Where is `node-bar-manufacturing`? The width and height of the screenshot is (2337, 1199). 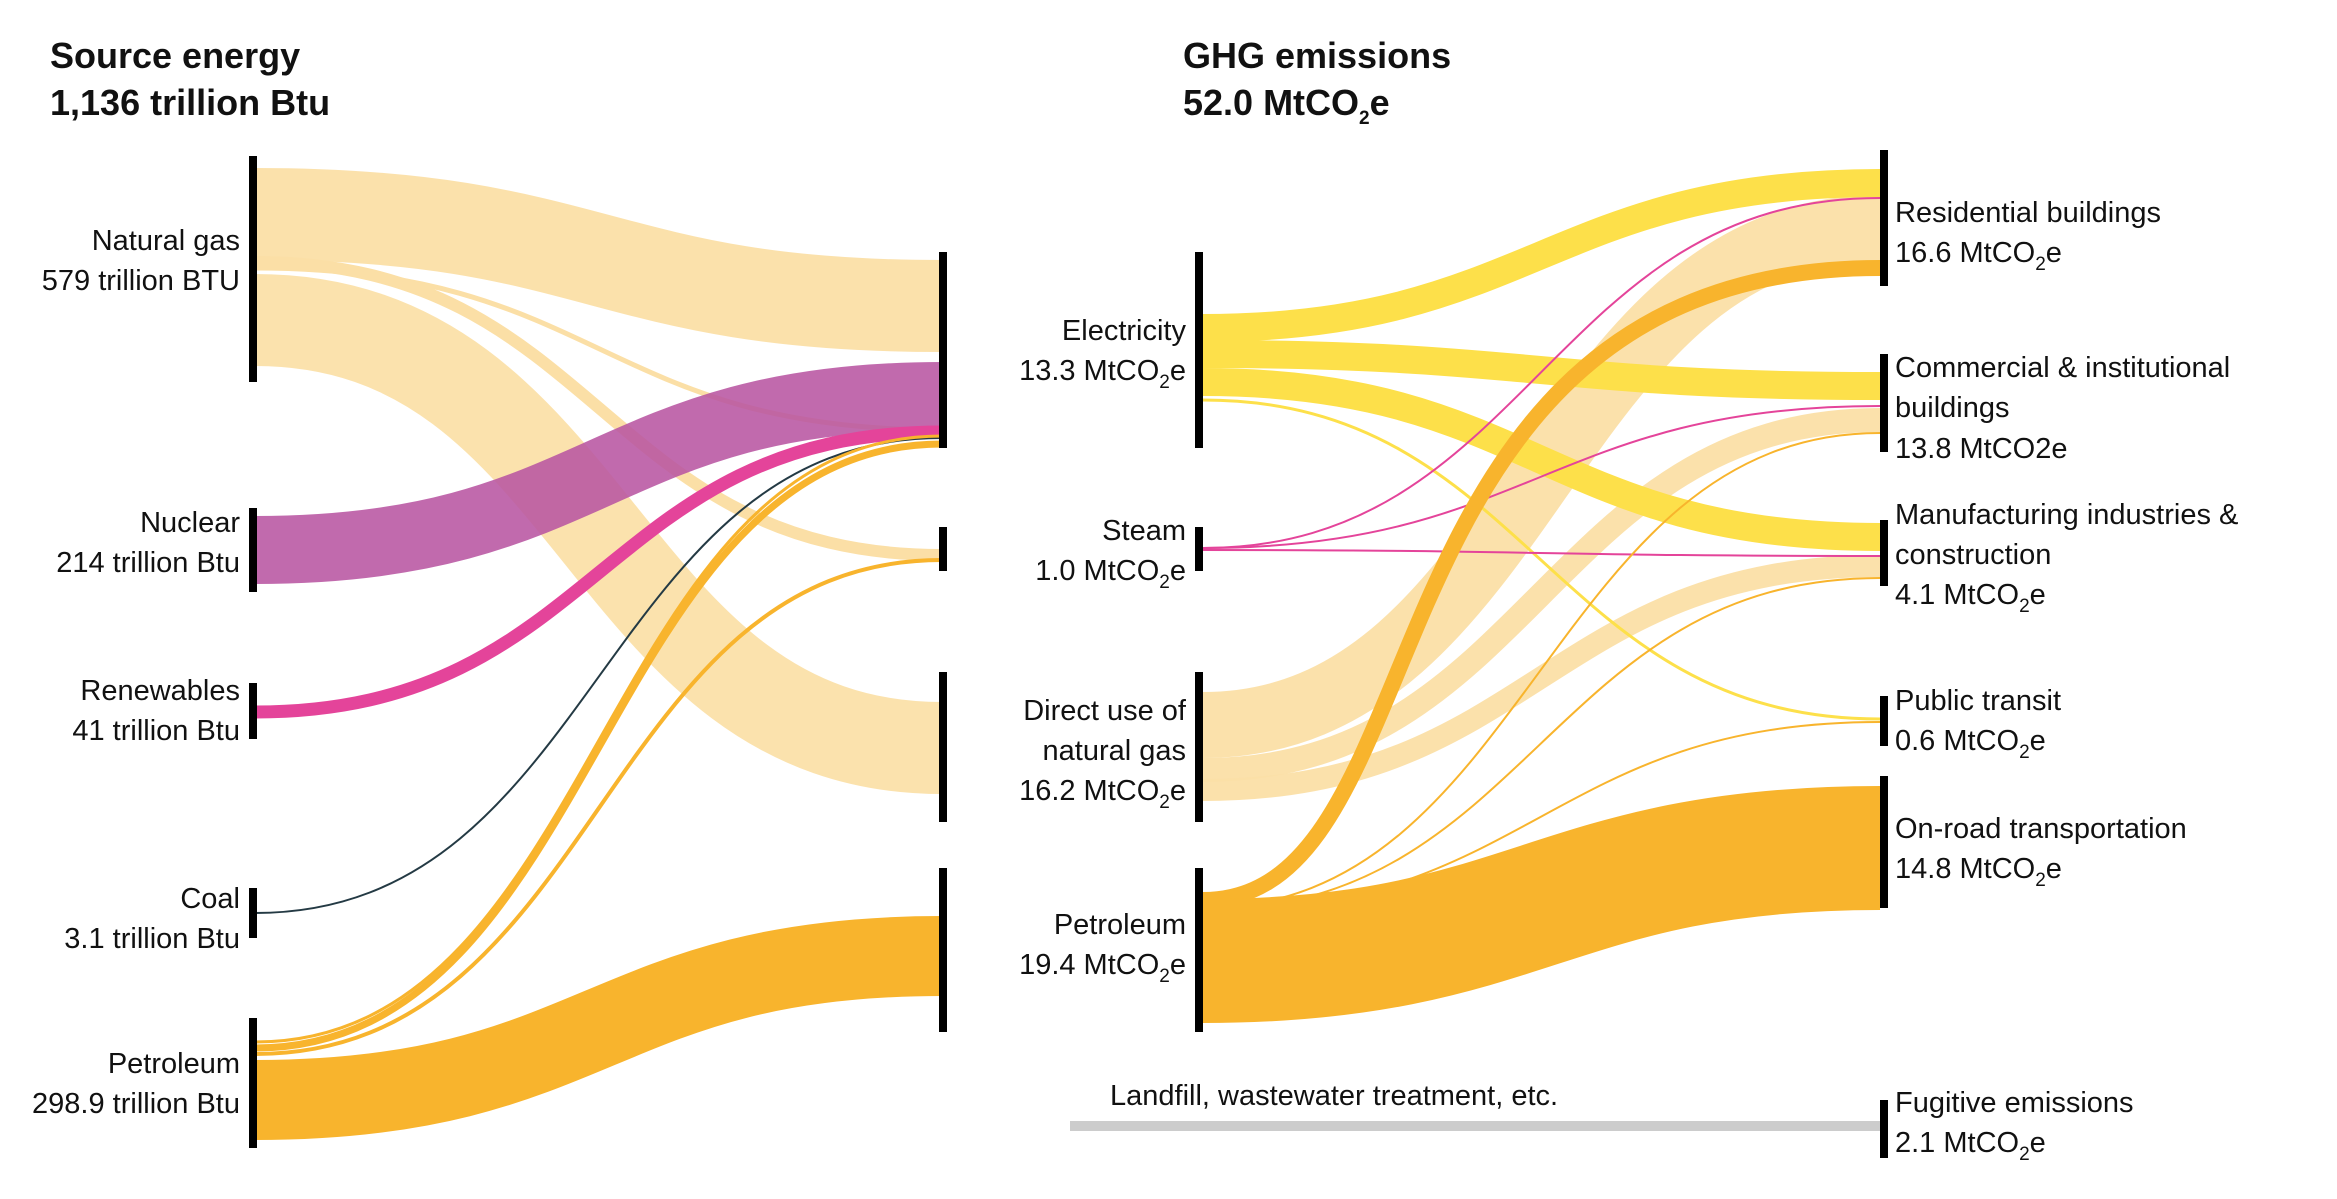
node-bar-manufacturing is located at coordinates (1884, 553).